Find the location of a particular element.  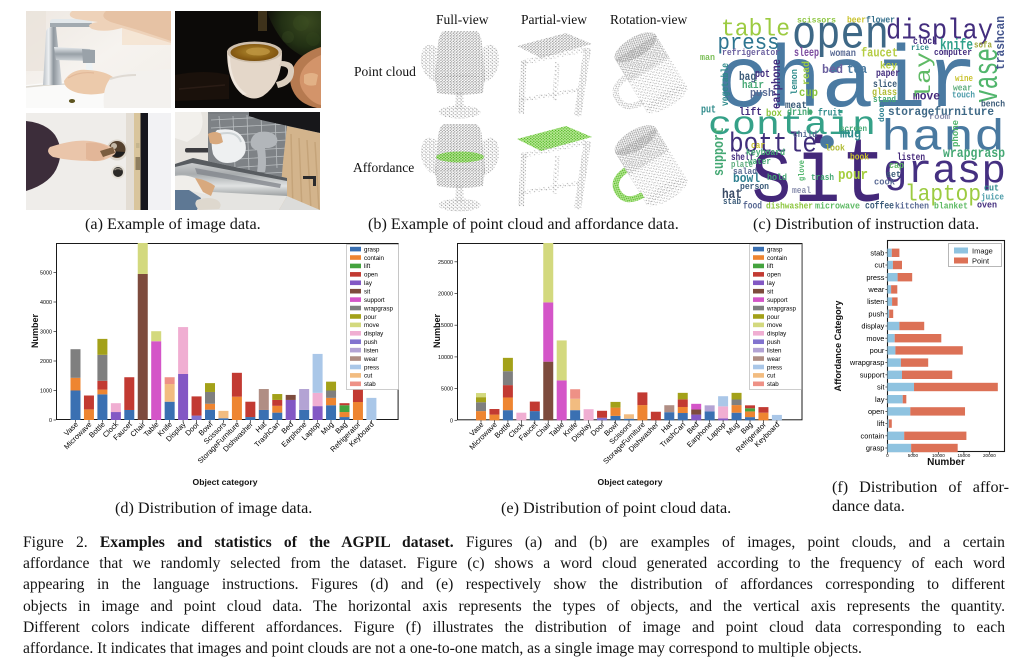

svg-text: hat is located at coordinates (732, 195).